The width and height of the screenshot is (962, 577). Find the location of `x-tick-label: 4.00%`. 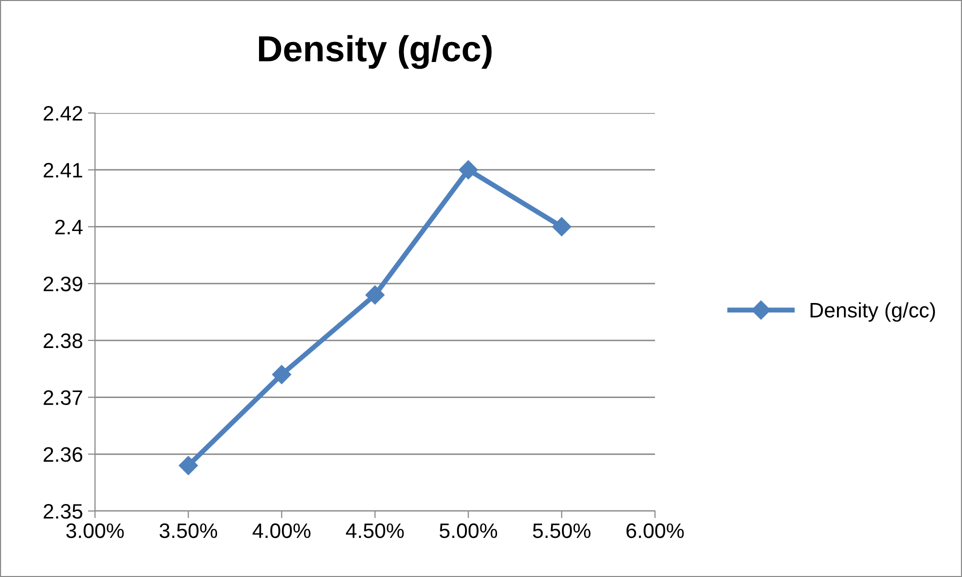

x-tick-label: 4.00% is located at coordinates (281, 530).